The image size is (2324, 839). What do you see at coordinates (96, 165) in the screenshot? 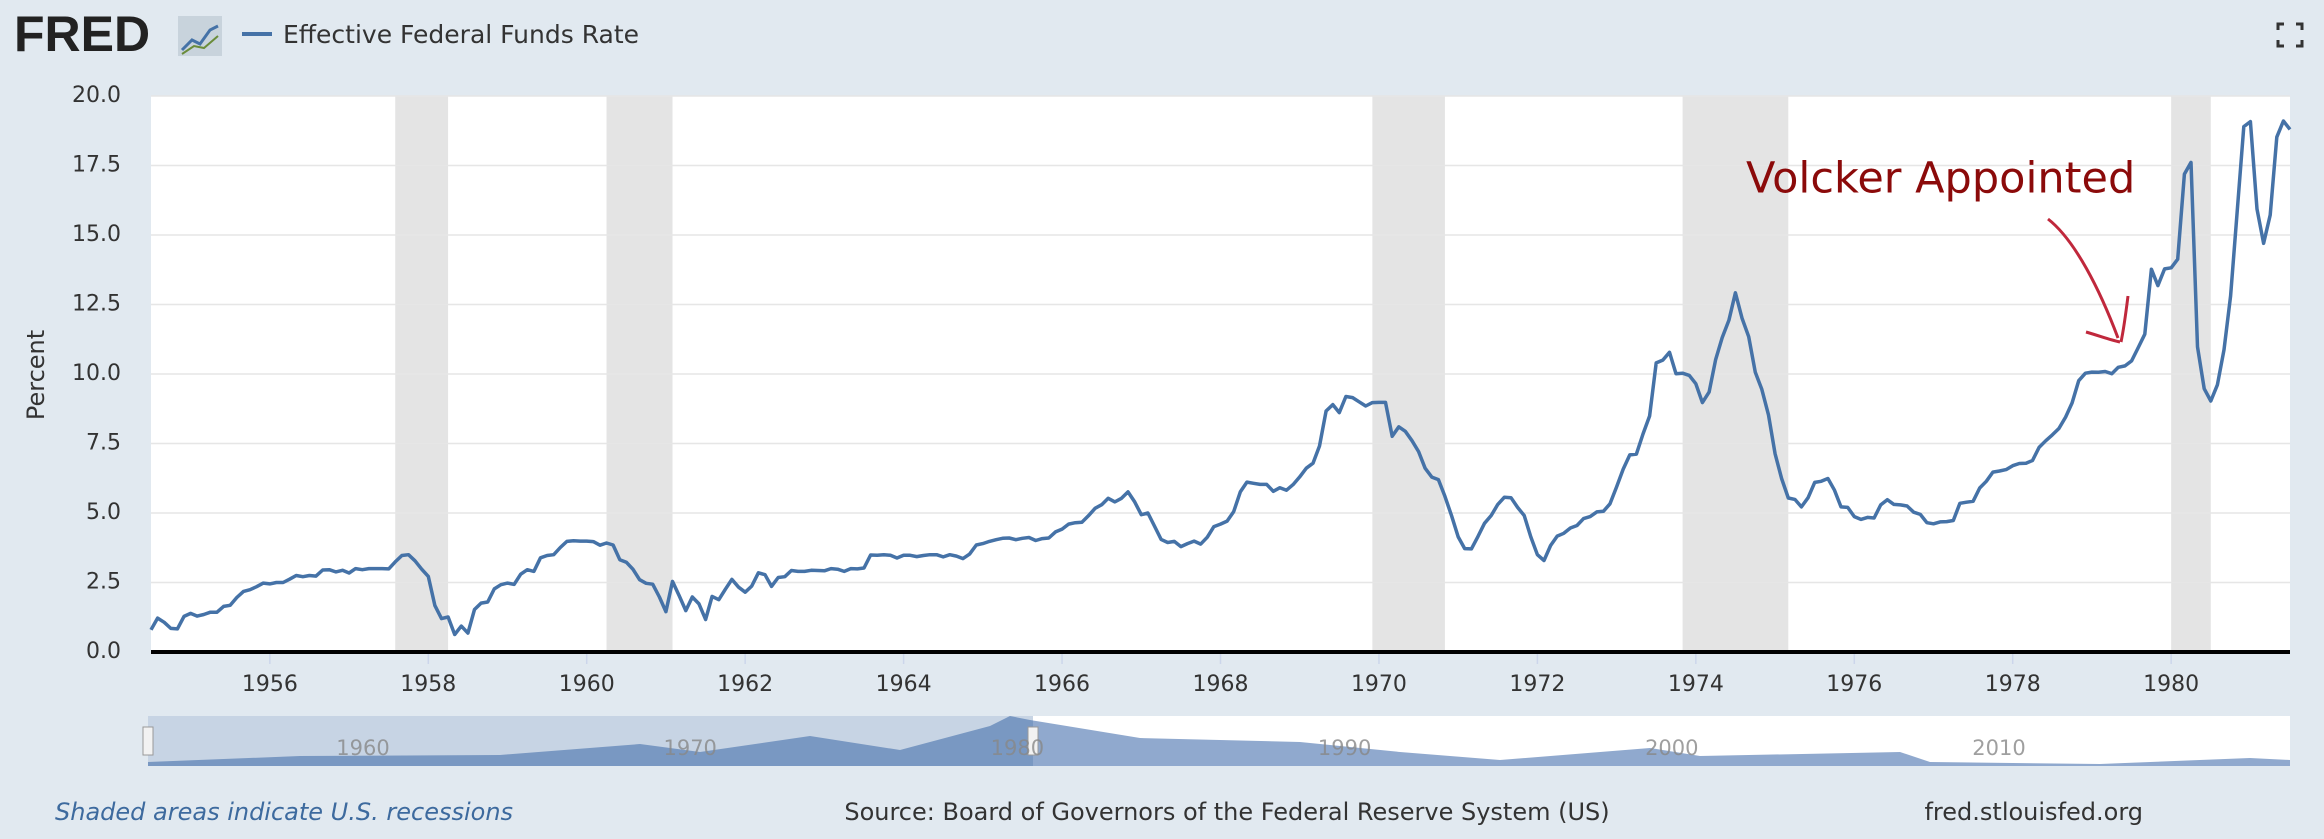
I see `y-tick-label: 17.5` at bounding box center [96, 165].